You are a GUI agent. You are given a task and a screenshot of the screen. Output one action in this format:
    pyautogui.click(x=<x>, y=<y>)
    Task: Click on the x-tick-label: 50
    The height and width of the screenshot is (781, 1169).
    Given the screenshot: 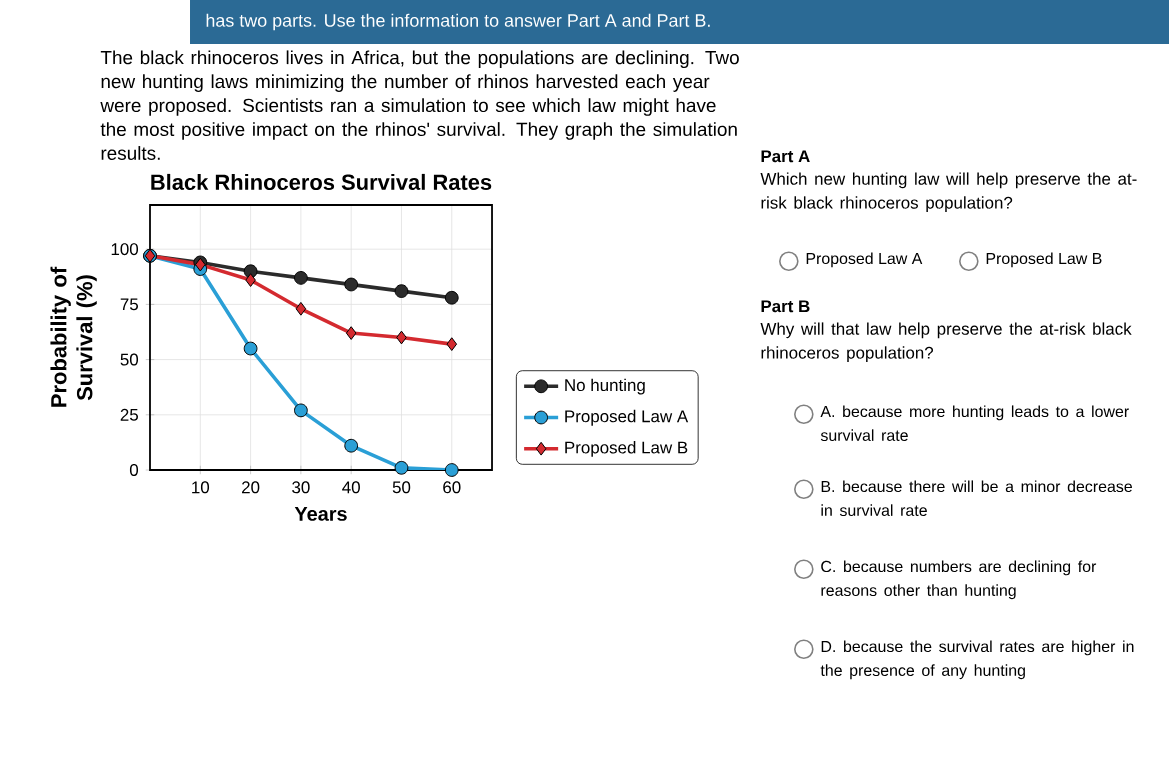 What is the action you would take?
    pyautogui.click(x=401, y=487)
    